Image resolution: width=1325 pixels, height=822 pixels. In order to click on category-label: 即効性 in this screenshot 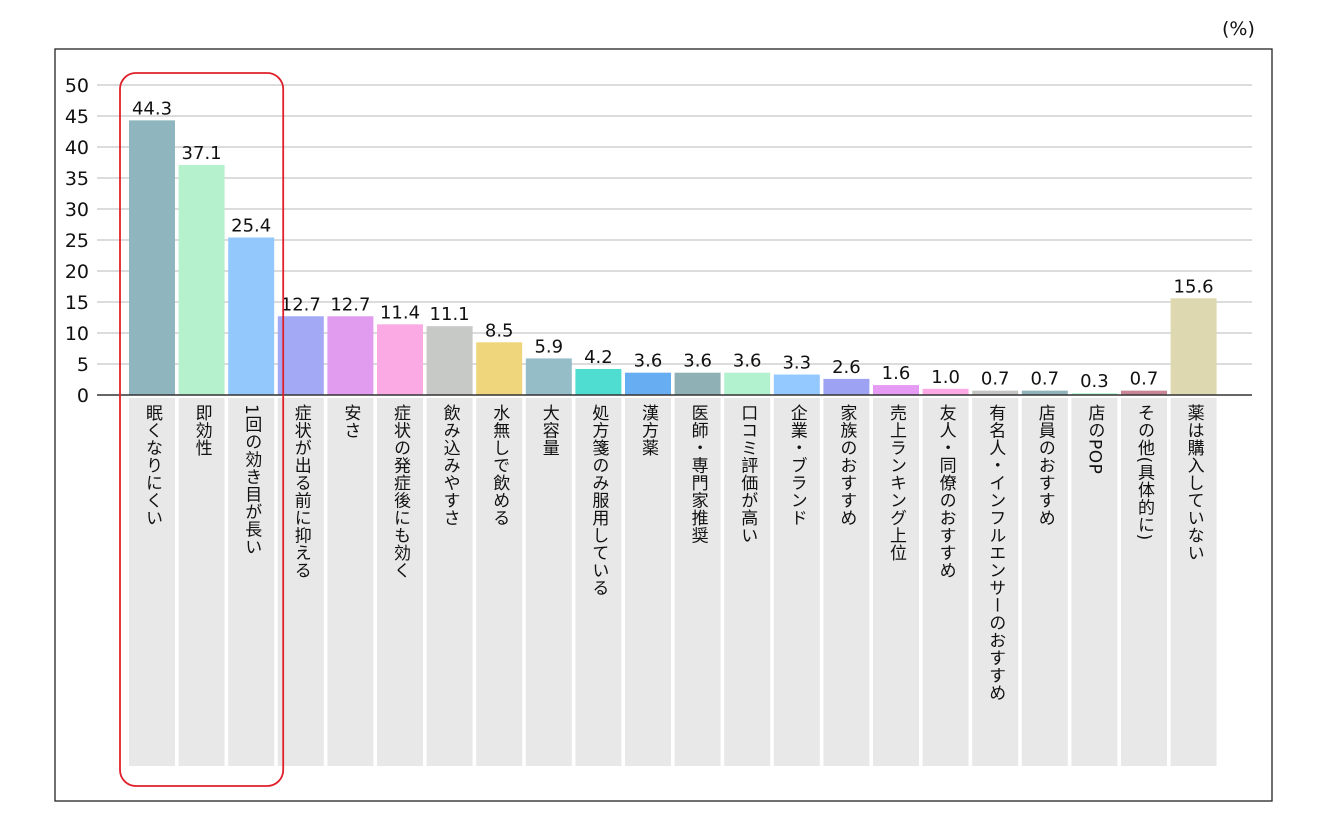, I will do `click(201, 430)`.